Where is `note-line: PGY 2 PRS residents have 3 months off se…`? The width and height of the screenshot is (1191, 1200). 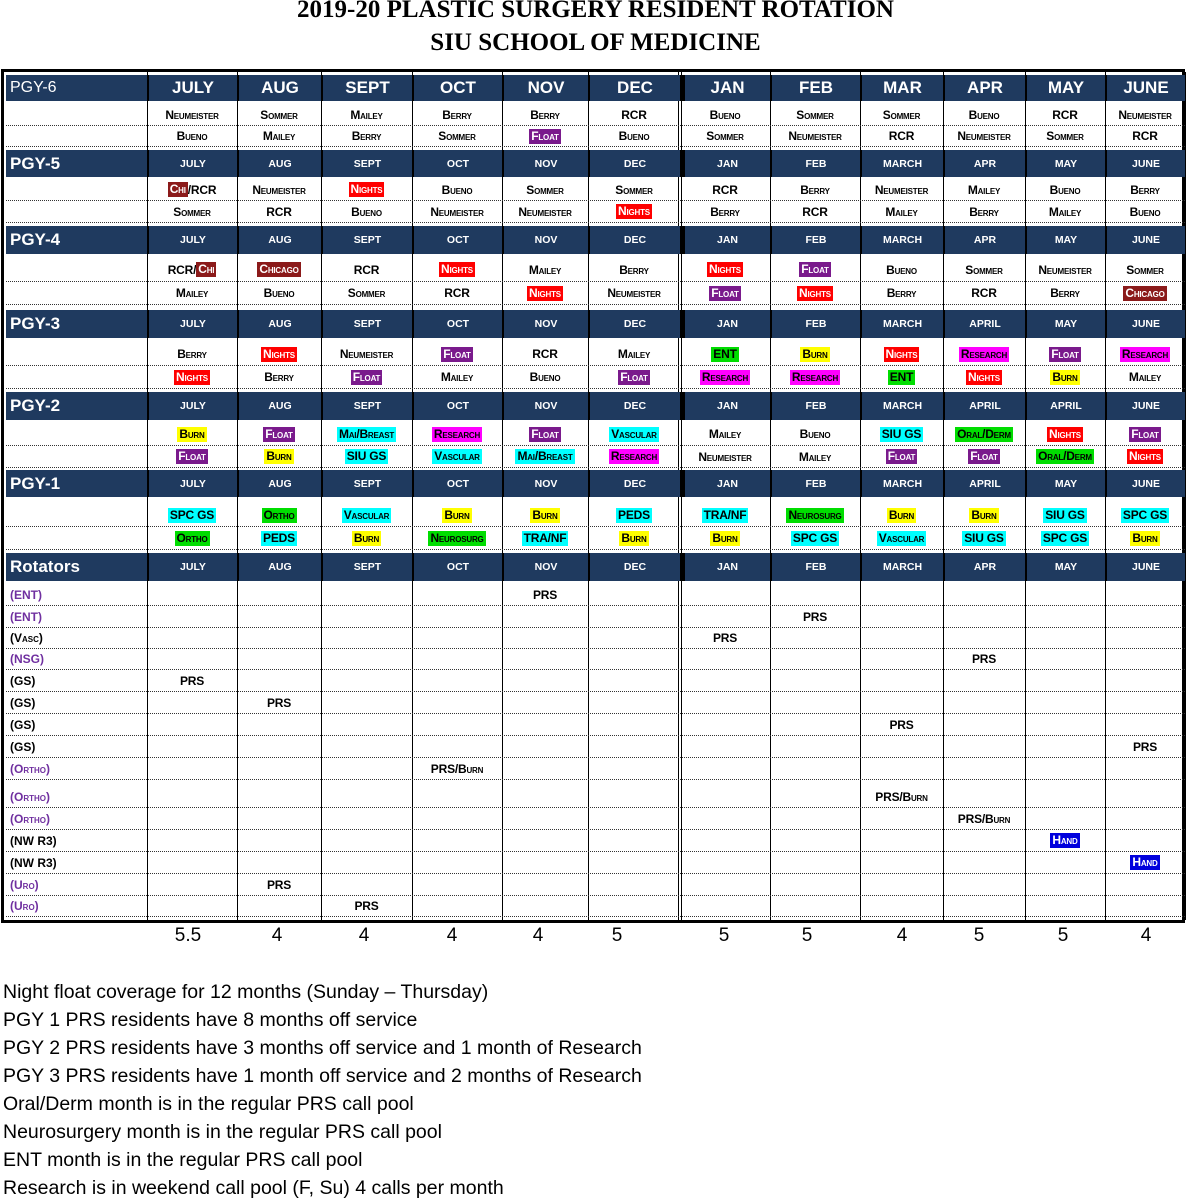
note-line: PGY 2 PRS residents have 3 months off se… is located at coordinates (322, 1048).